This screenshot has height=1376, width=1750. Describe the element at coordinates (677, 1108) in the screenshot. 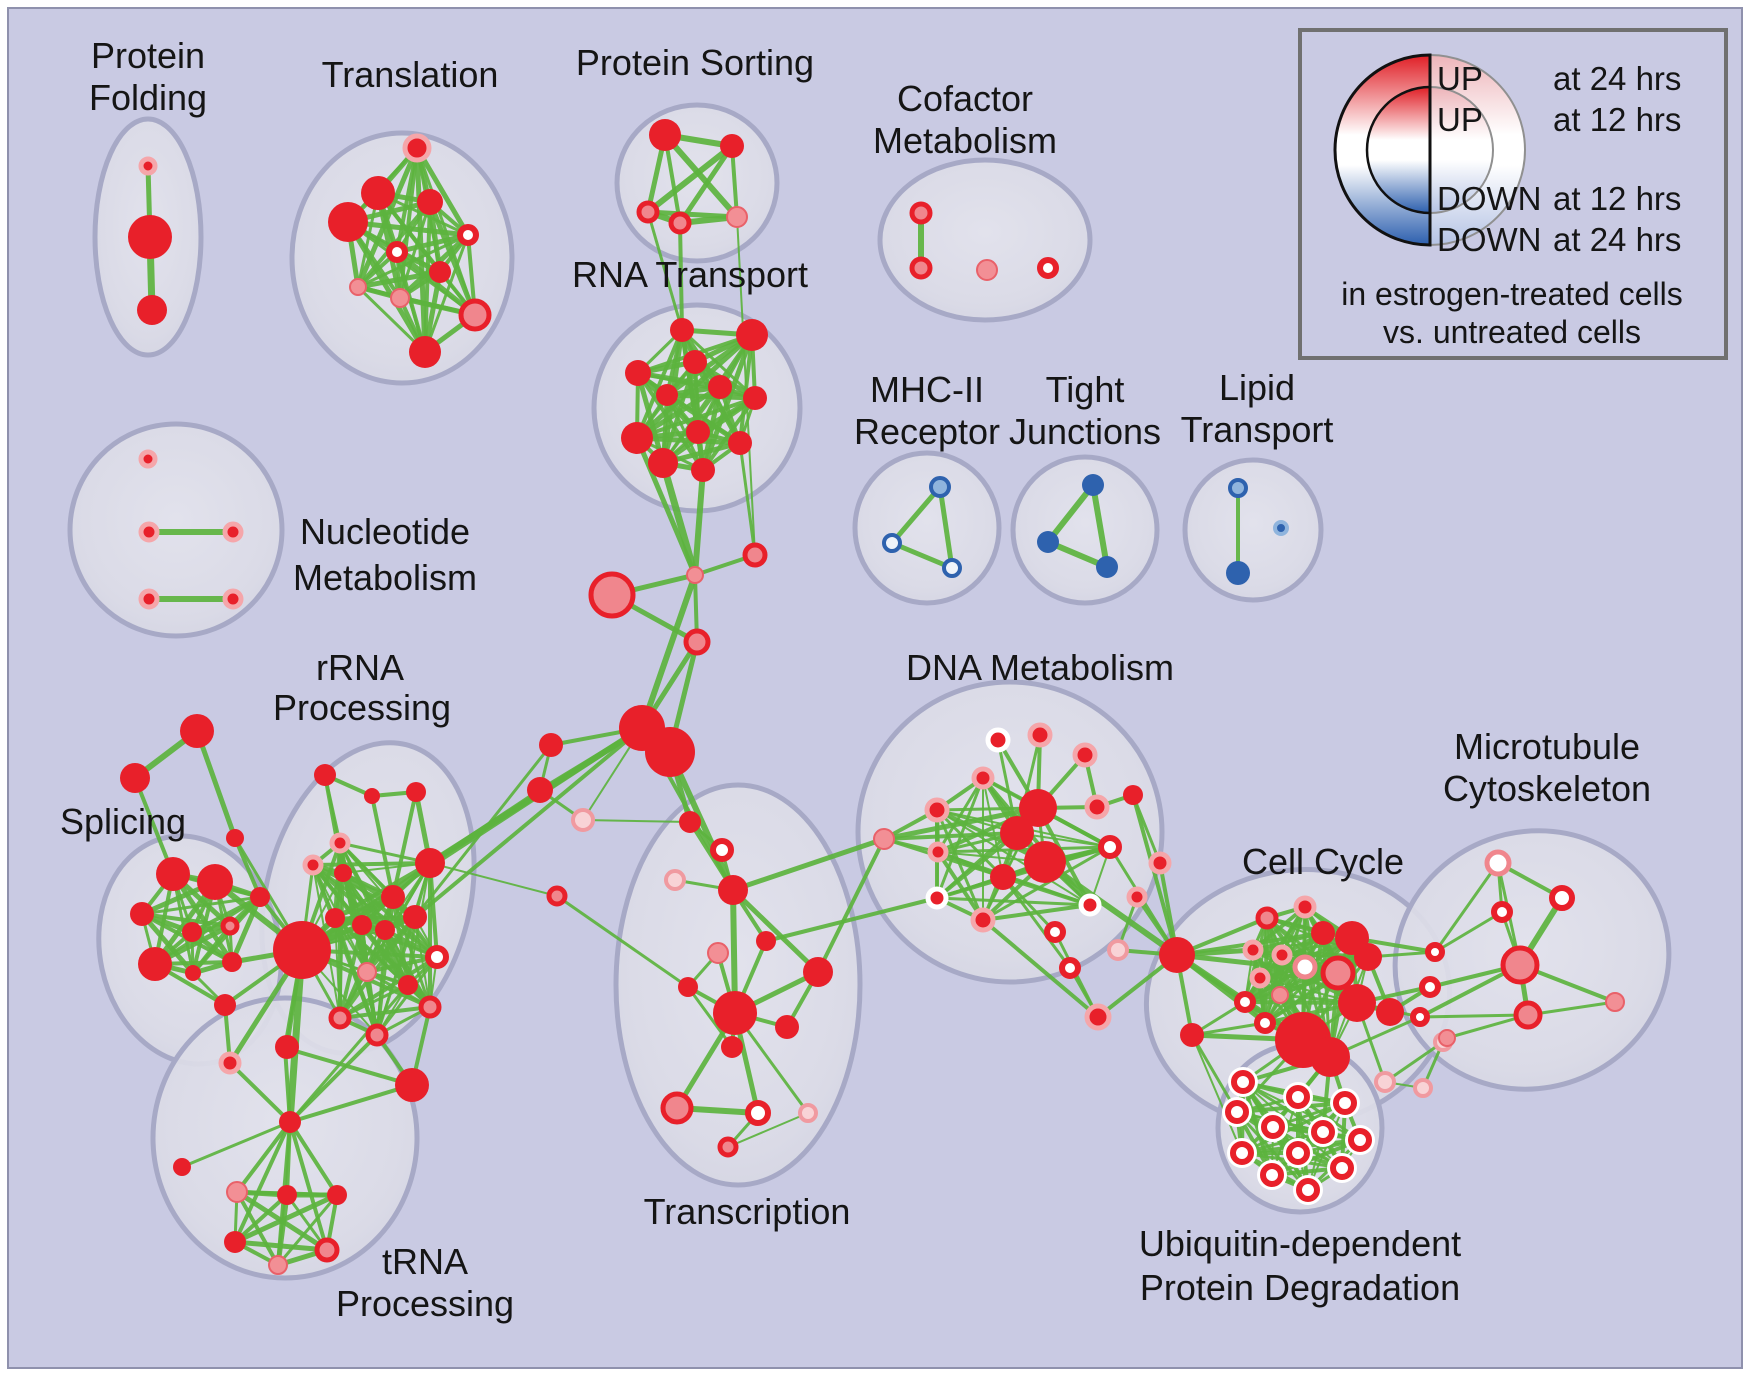

I see `node-tx13` at that location.